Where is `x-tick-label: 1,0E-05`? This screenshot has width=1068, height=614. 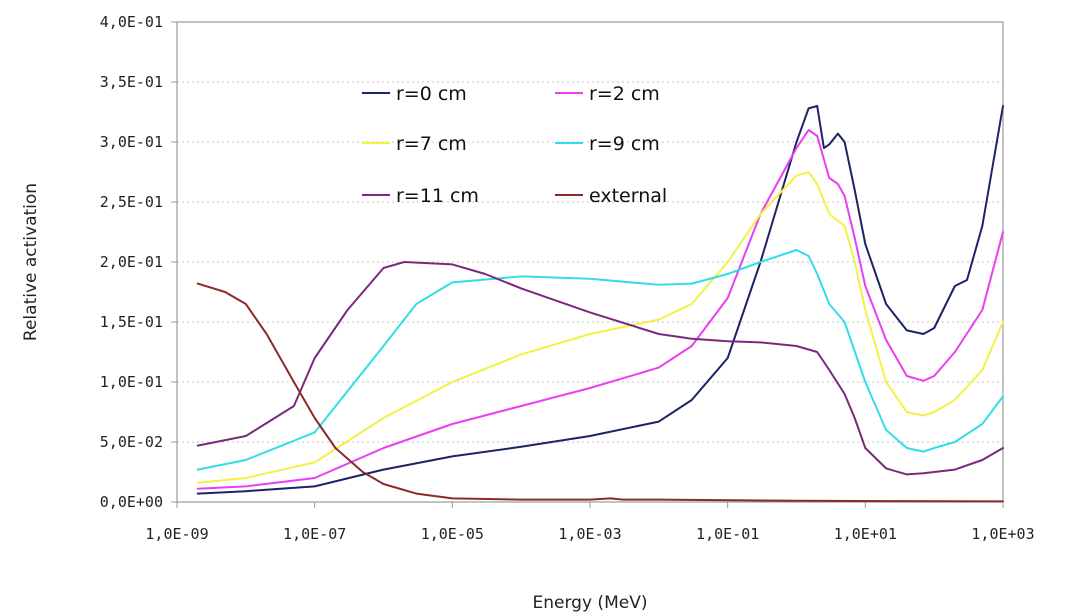
x-tick-label: 1,0E-05 is located at coordinates (452, 534).